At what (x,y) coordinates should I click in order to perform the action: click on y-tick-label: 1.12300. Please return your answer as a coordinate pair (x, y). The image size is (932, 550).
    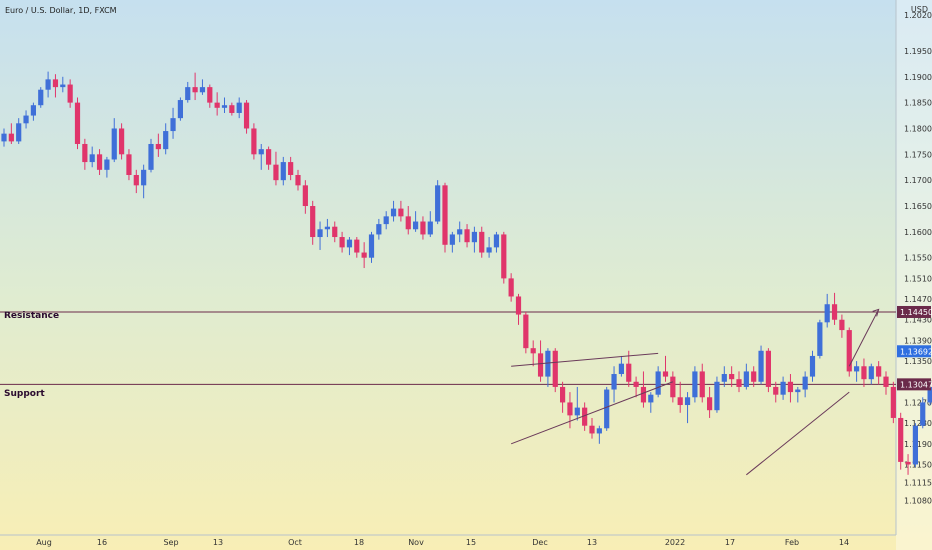
    Looking at the image, I should click on (918, 423).